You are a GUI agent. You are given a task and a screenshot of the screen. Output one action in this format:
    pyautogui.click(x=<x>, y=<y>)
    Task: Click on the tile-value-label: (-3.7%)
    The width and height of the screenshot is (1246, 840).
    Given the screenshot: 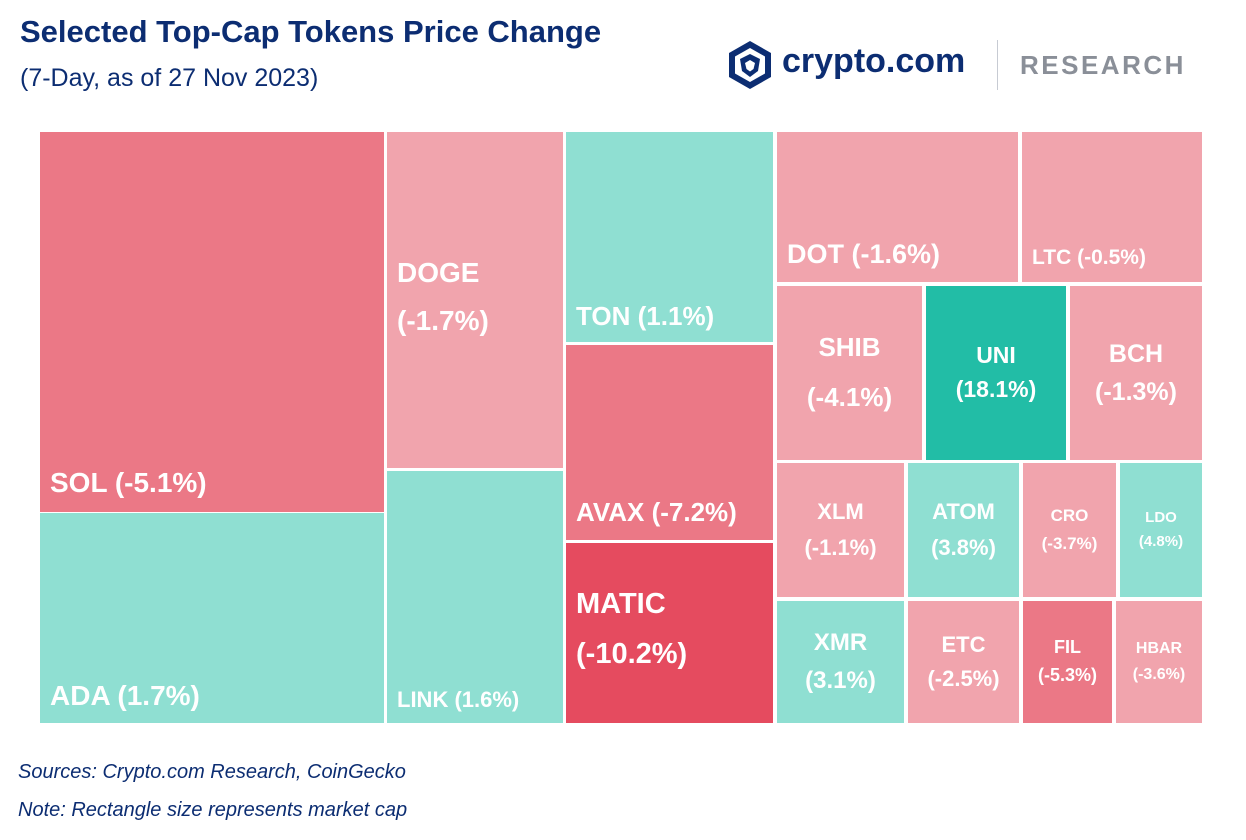 What is the action you would take?
    pyautogui.click(x=1069, y=543)
    